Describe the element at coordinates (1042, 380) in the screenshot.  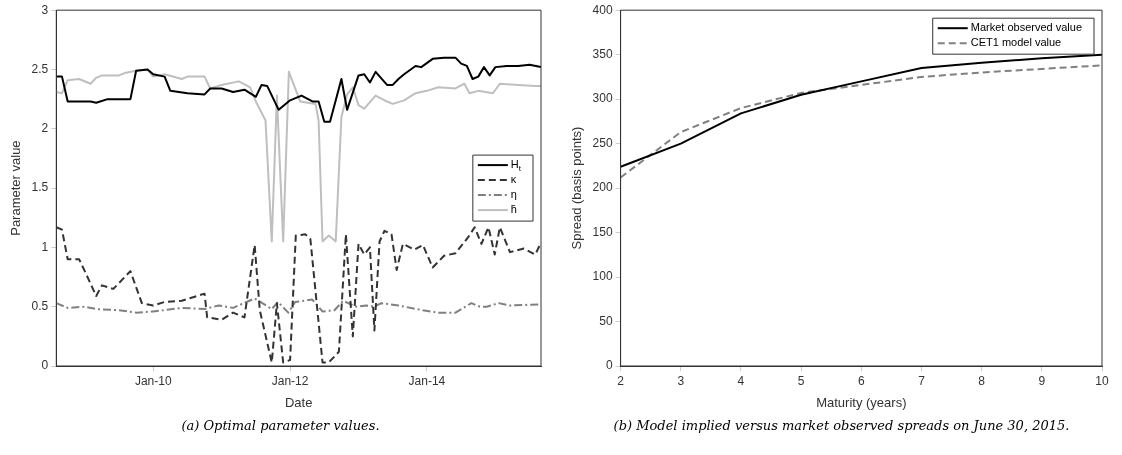
I see `x-tick-label: 9` at that location.